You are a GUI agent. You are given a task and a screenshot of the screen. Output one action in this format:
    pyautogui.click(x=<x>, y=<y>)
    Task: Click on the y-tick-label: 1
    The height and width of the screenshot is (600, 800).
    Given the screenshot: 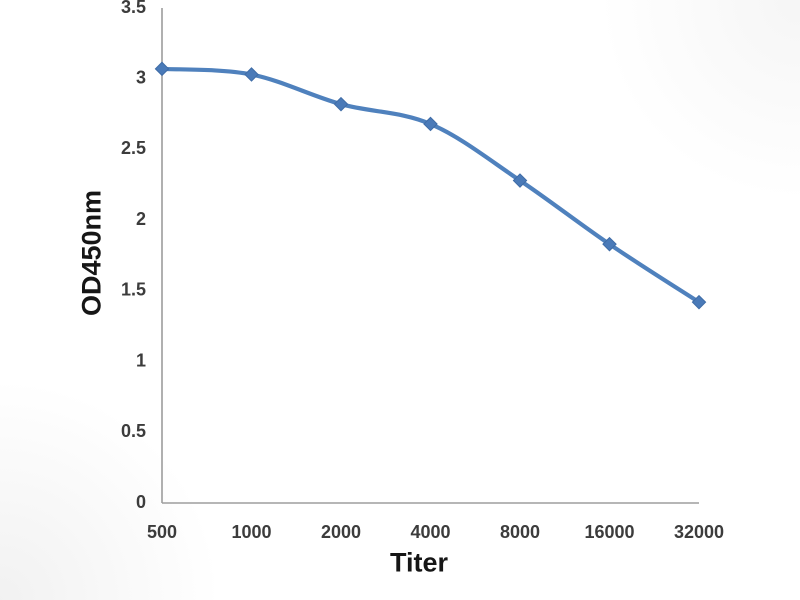 What is the action you would take?
    pyautogui.click(x=141, y=360)
    